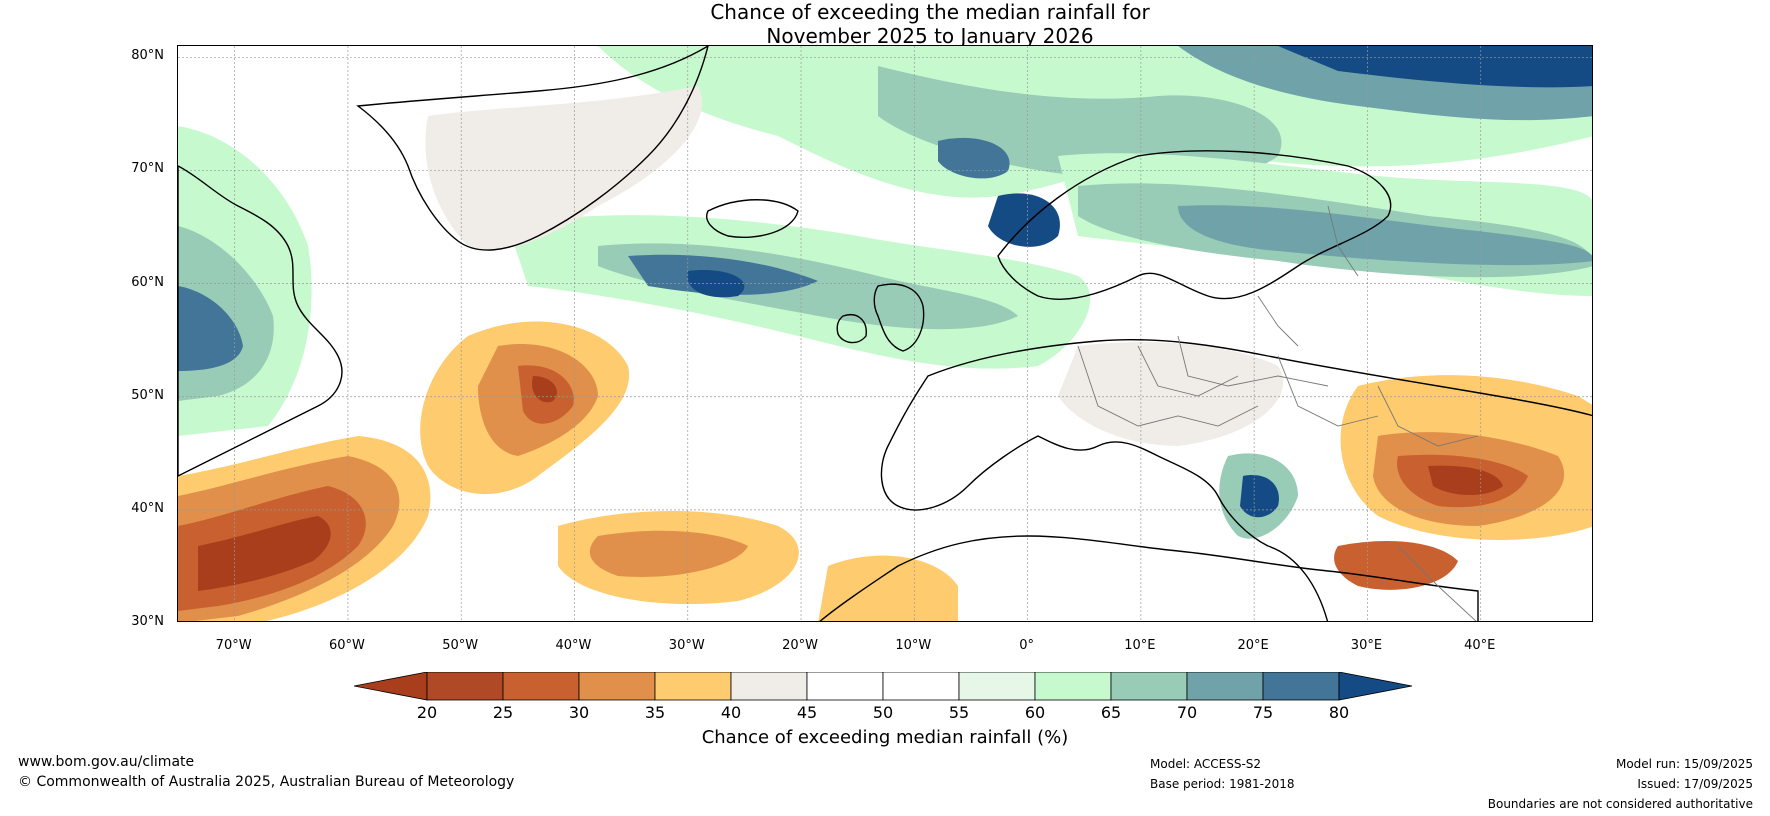 This screenshot has height=816, width=1770. I want to click on footer-model-run: Model run: 15/09/2025, so click(1684, 764).